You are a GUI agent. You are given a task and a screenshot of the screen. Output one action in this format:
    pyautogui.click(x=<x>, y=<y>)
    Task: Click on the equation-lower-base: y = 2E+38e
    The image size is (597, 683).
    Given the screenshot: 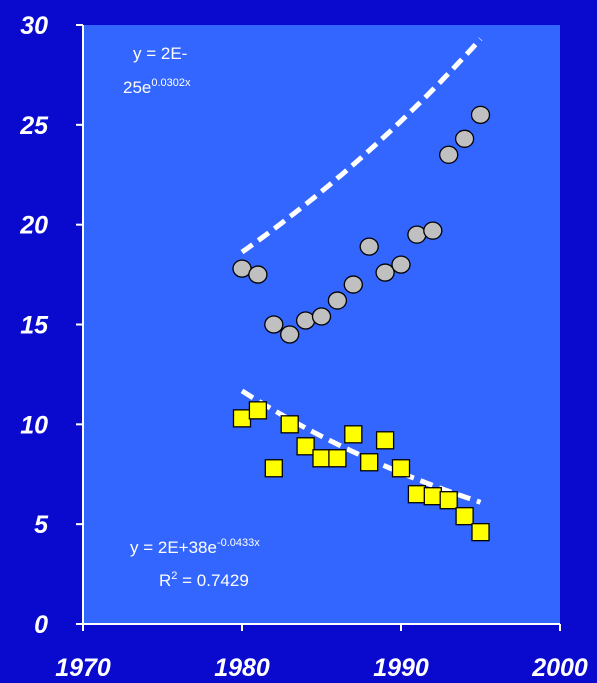 What is the action you would take?
    pyautogui.click(x=173, y=547)
    